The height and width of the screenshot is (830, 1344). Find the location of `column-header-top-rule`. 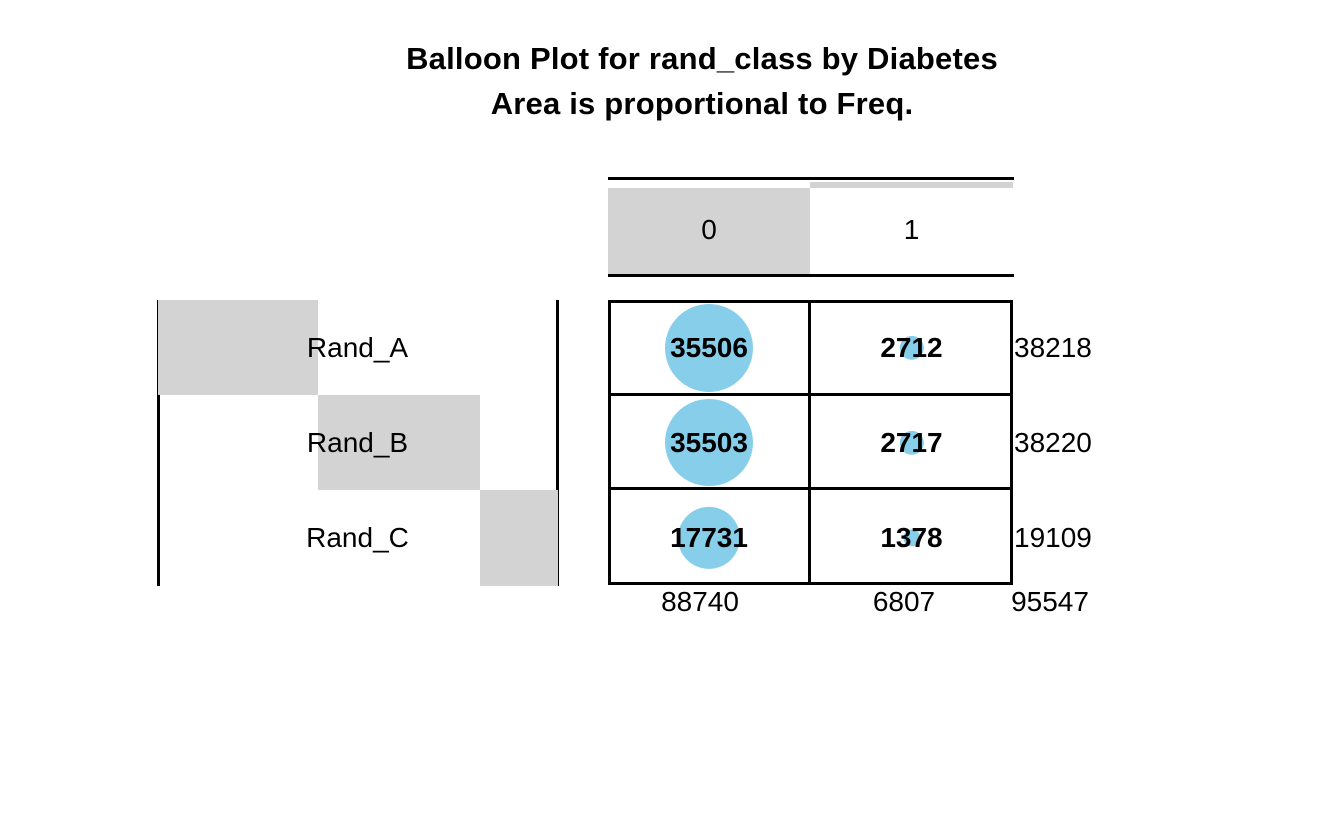

column-header-top-rule is located at coordinates (811, 178).